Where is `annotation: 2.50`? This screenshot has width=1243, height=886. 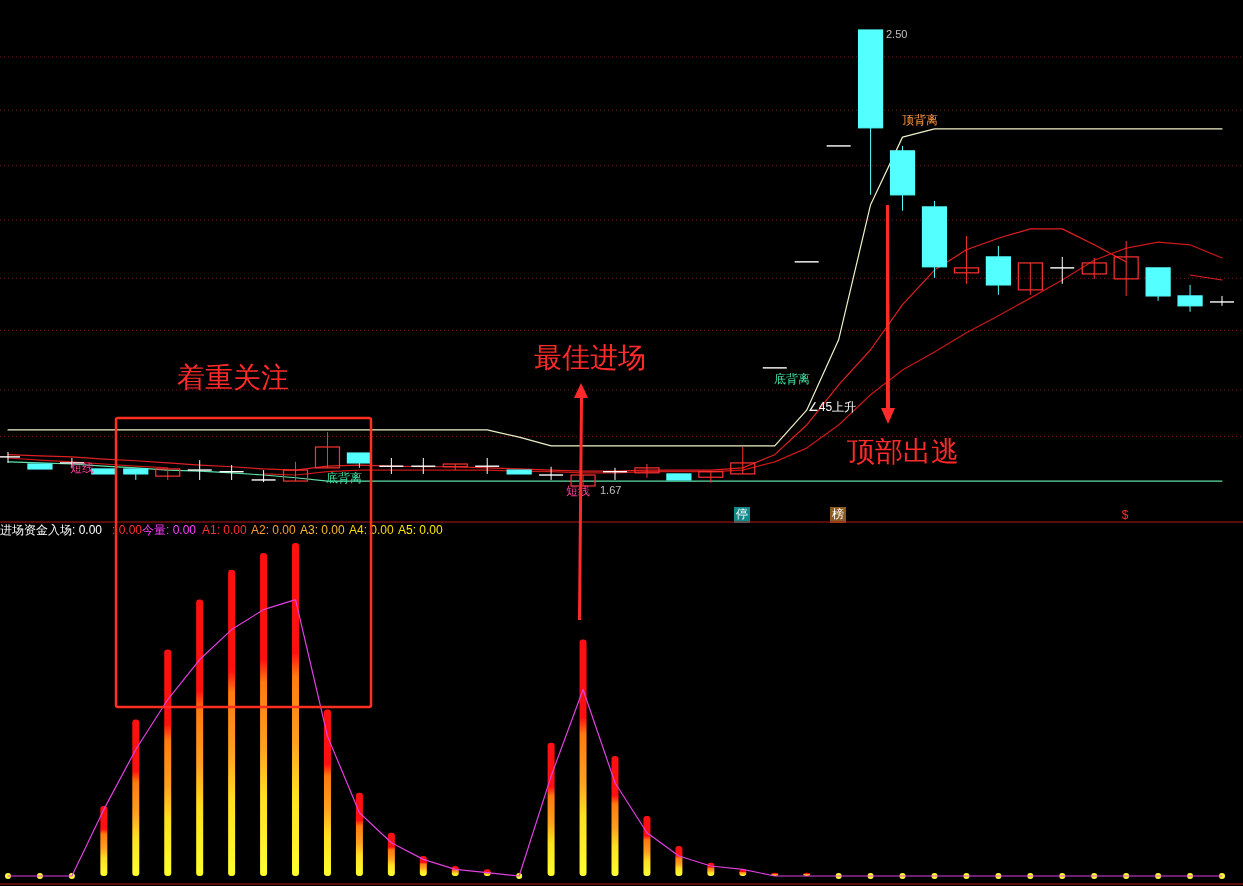
annotation: 2.50 is located at coordinates (897, 33).